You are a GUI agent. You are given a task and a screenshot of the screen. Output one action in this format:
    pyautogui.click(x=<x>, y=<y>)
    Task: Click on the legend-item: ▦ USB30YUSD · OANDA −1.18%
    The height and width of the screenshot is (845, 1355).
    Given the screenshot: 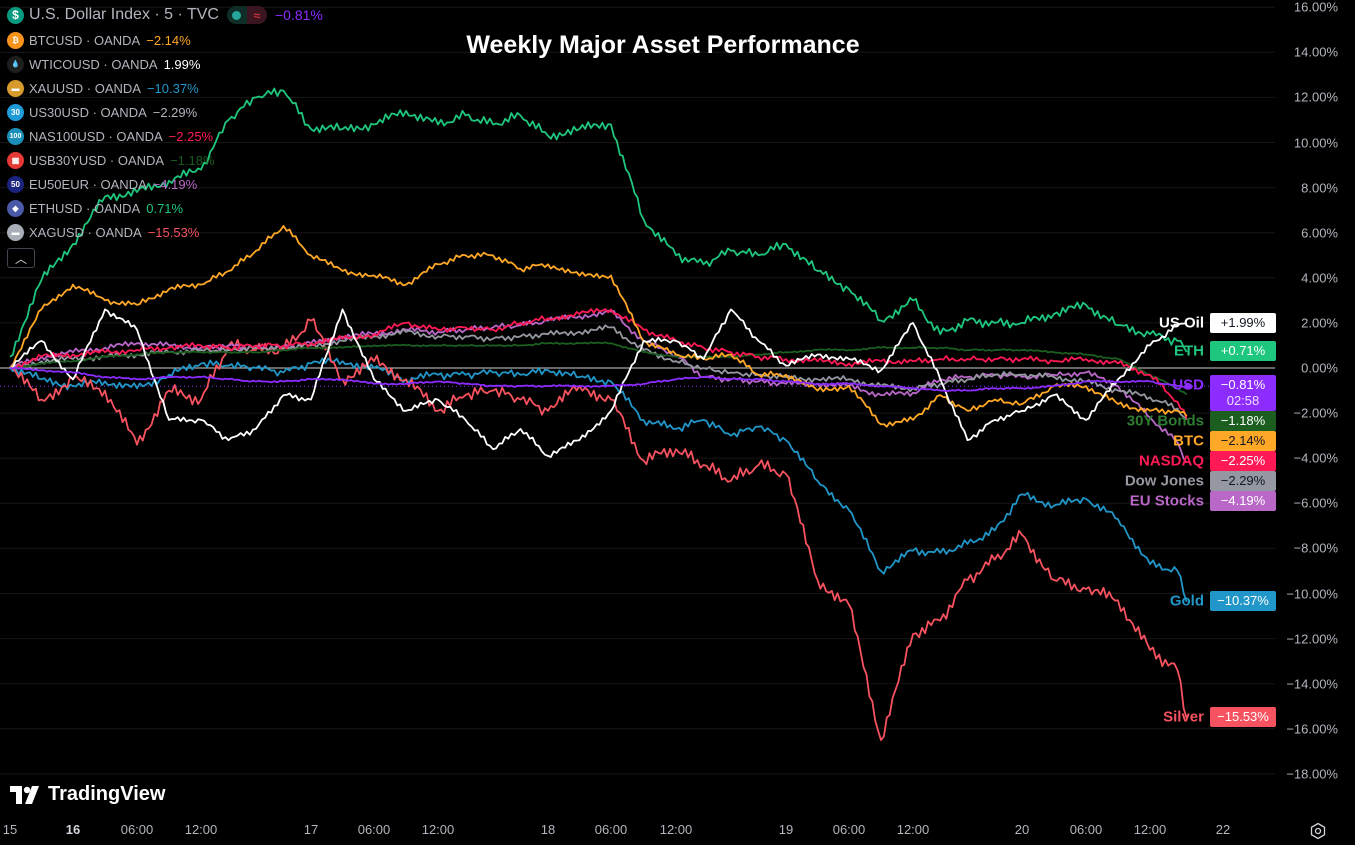 What is the action you would take?
    pyautogui.click(x=165, y=160)
    